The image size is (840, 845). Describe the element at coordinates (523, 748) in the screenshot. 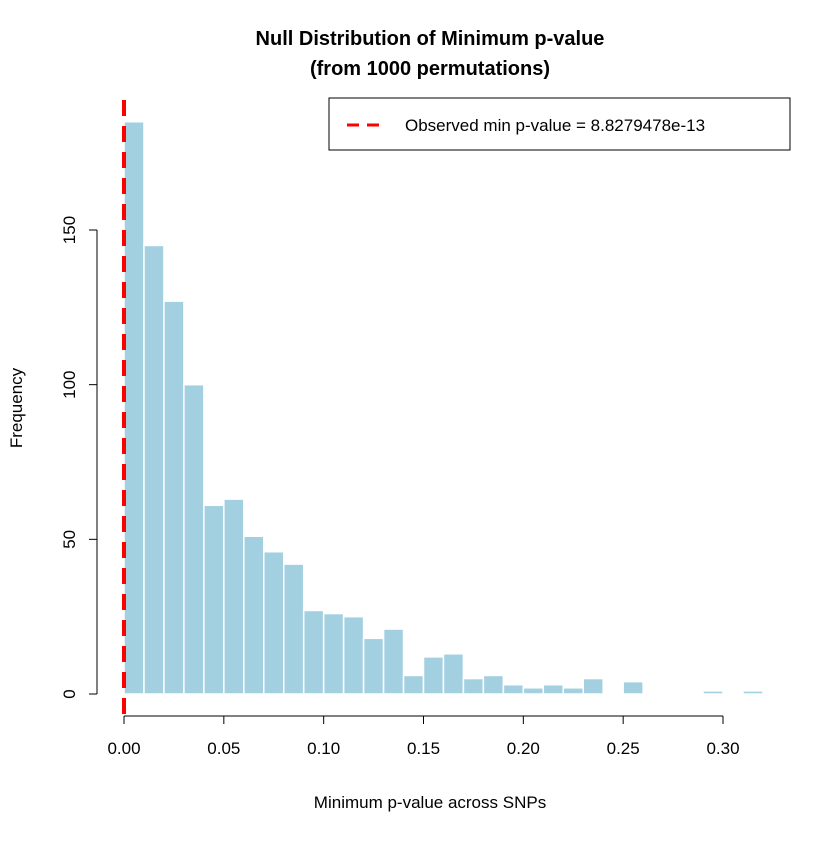

I see `x-tick-label: 0.20` at that location.